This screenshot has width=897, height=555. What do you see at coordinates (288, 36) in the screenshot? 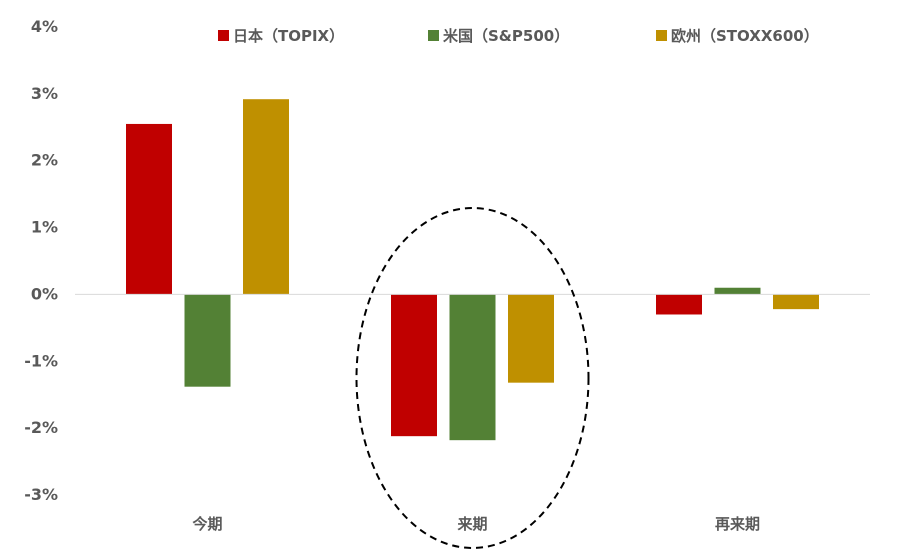
I see `legend-label: 日本（TOPIX）` at bounding box center [288, 36].